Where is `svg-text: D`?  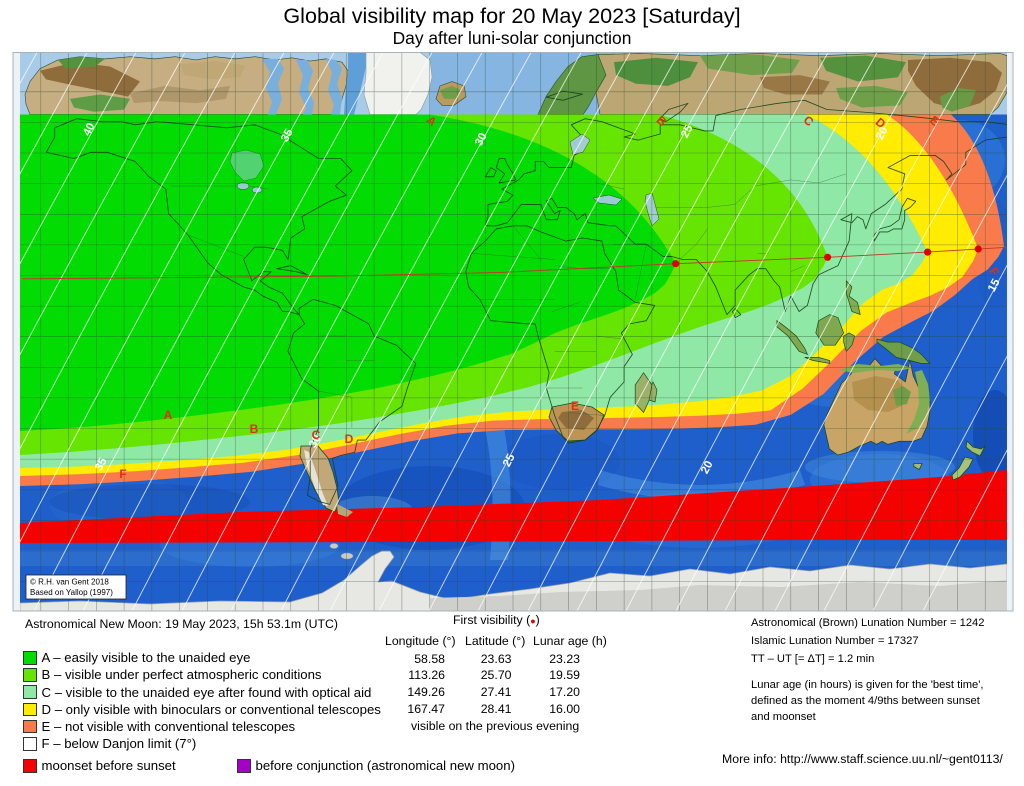
svg-text: D is located at coordinates (349, 439).